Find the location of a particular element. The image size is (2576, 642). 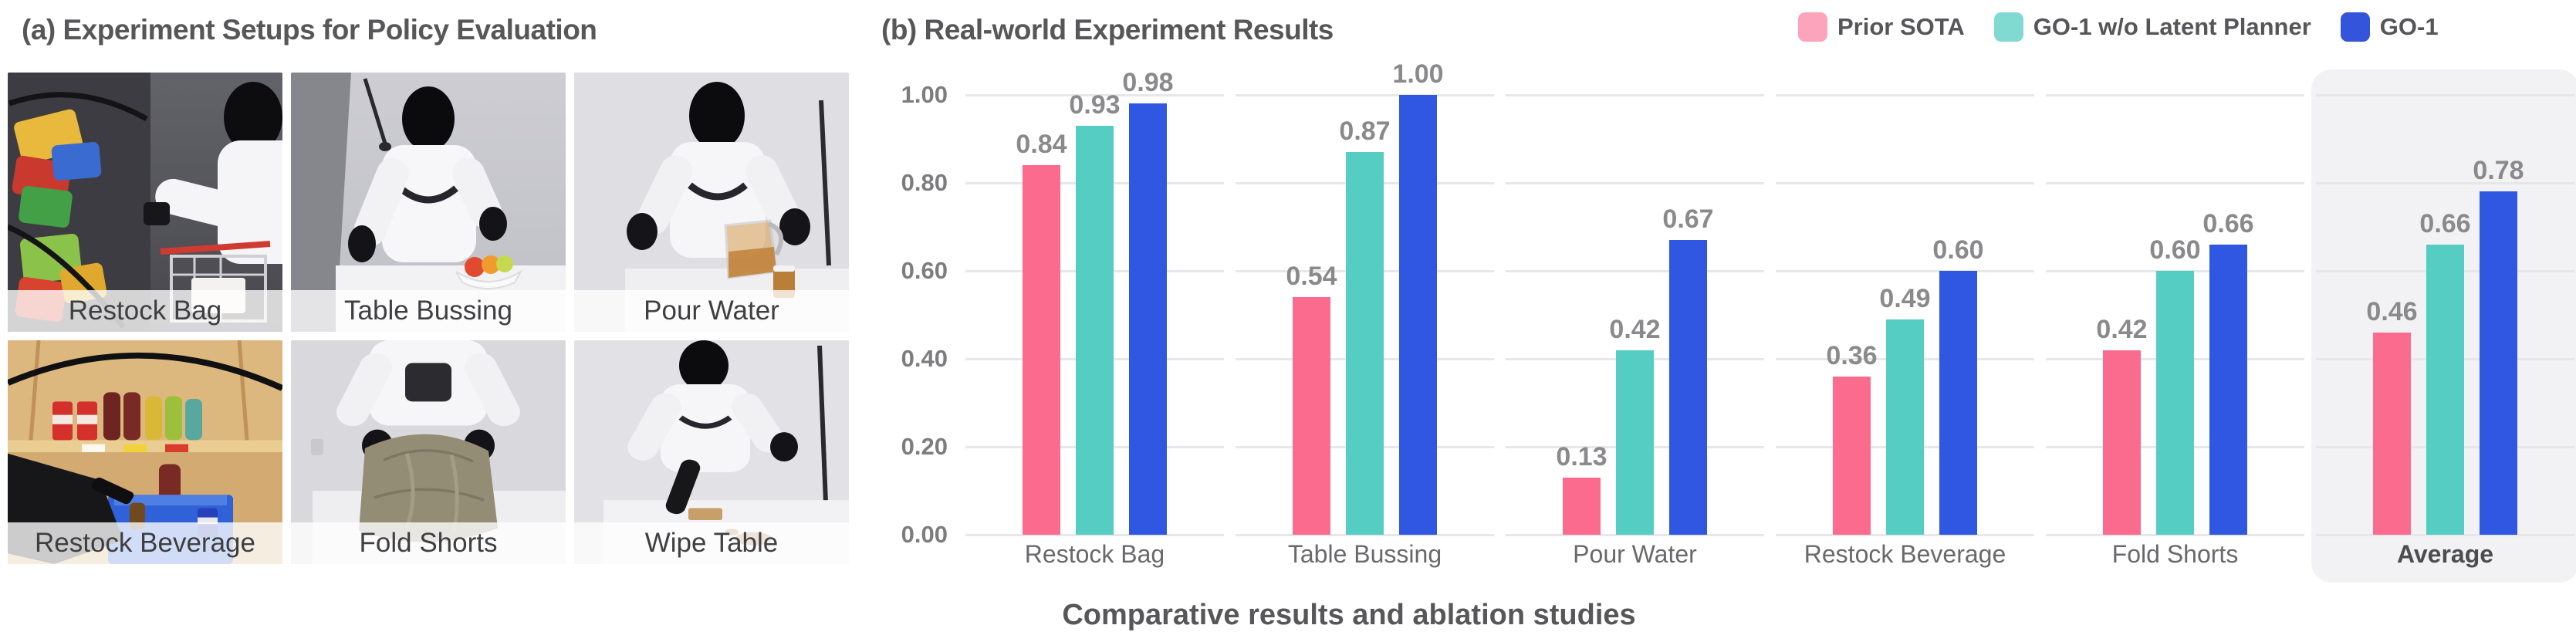

chart-legend: Prior SOTA GO-1 w/o Latent Planner GO-1 is located at coordinates (2118, 27).